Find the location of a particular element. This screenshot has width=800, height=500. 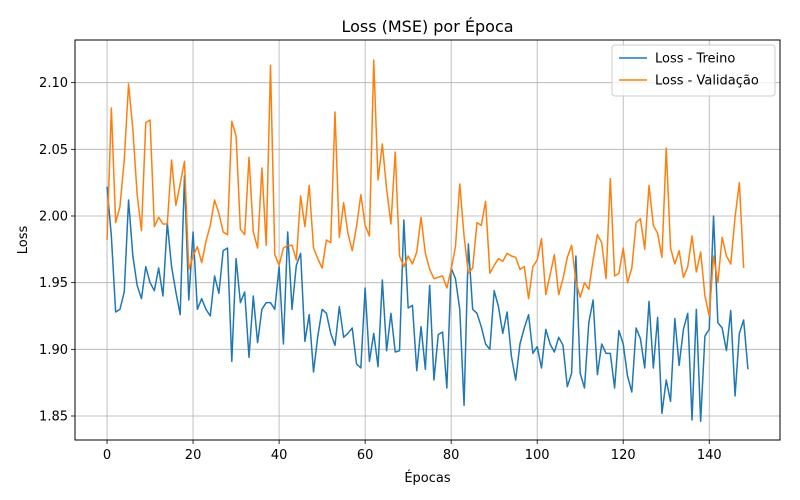

y-axis-label: Loss is located at coordinates (23, 240).